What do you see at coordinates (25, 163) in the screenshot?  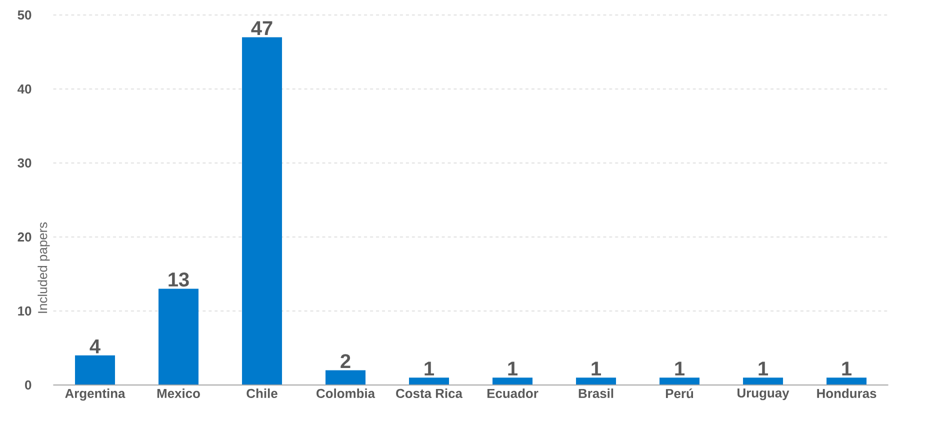 I see `y-tick-label: 30` at bounding box center [25, 163].